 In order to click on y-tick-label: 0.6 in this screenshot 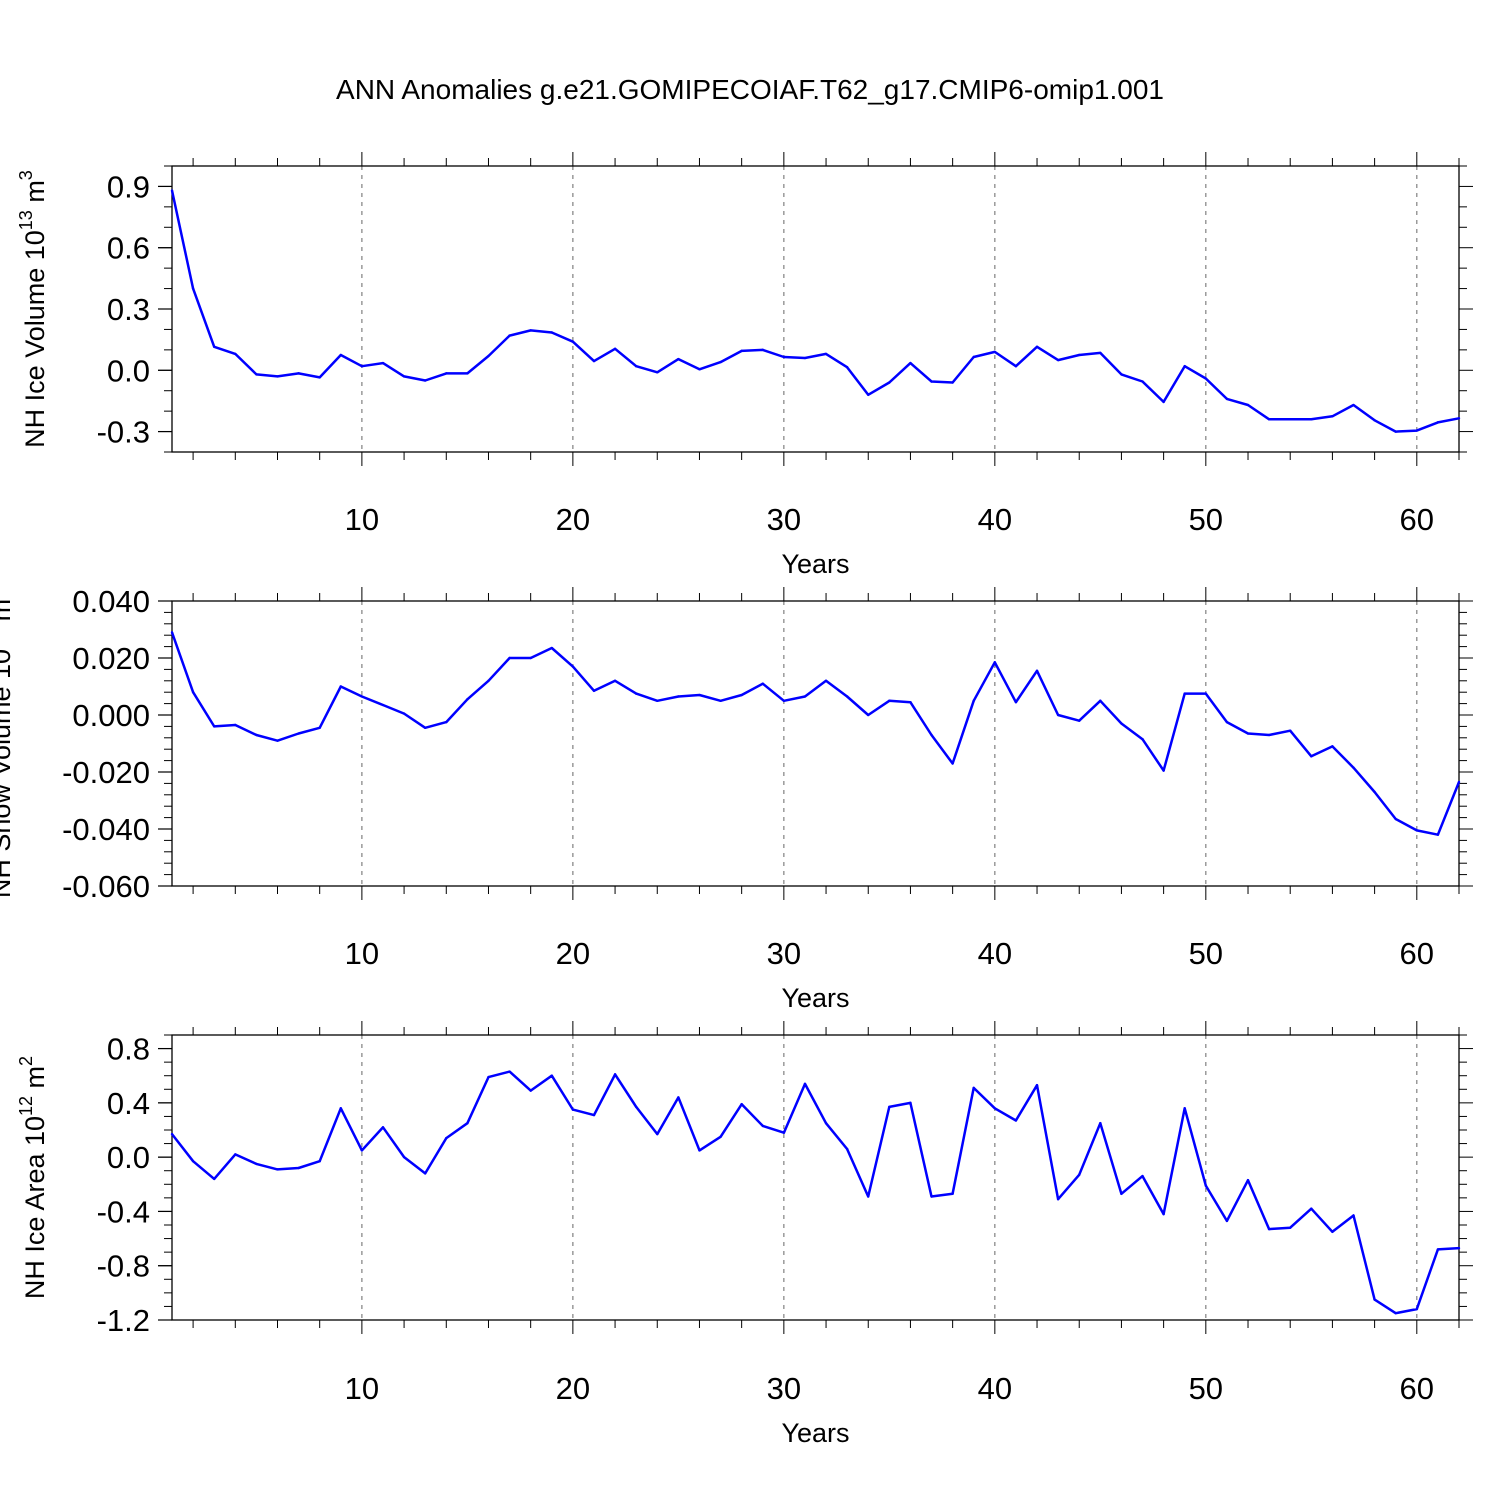, I will do `click(128, 248)`.